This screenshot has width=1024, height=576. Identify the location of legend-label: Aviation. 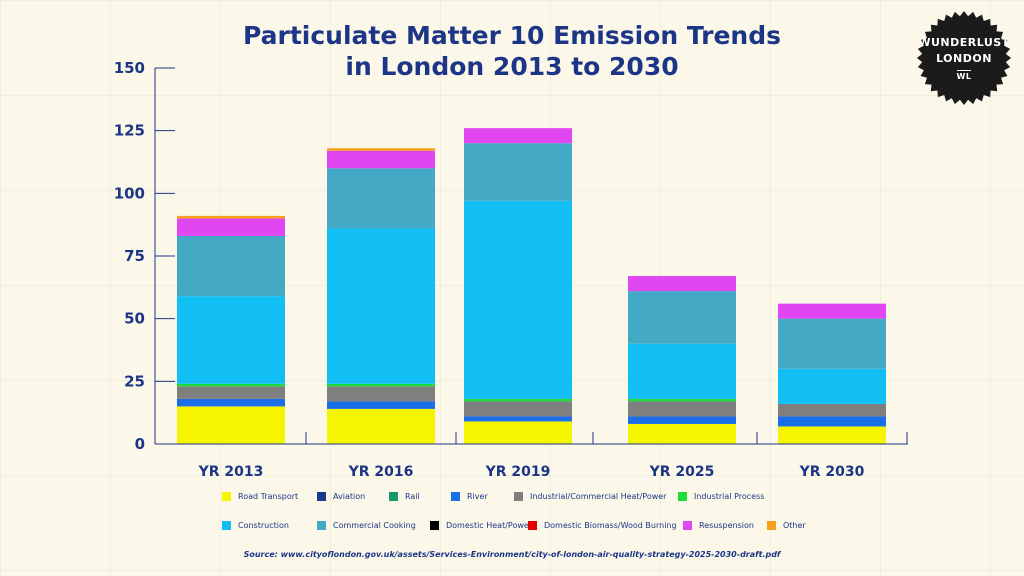
(349, 496).